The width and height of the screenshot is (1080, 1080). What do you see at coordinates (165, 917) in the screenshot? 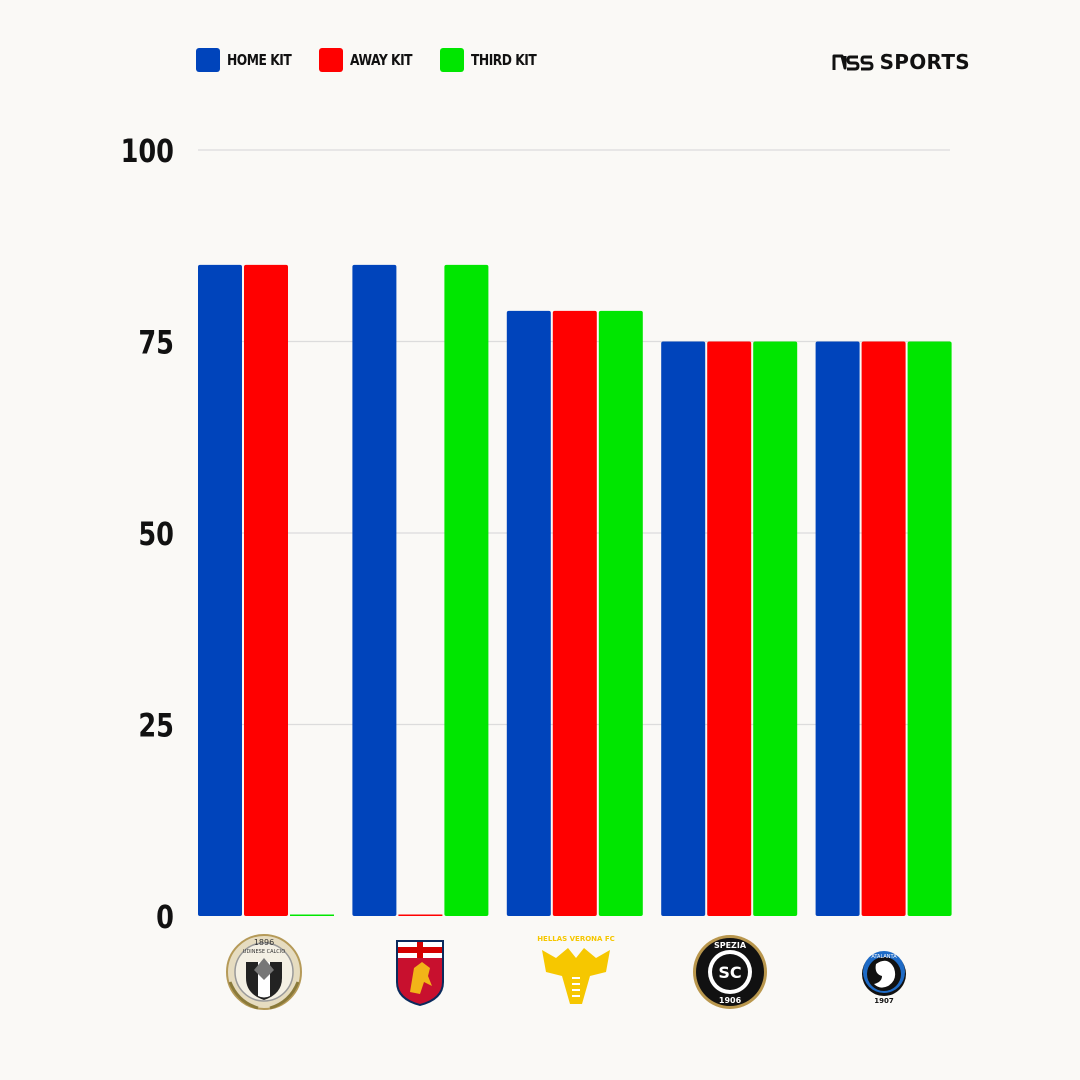
I see `y-tick-label: 0` at bounding box center [165, 917].